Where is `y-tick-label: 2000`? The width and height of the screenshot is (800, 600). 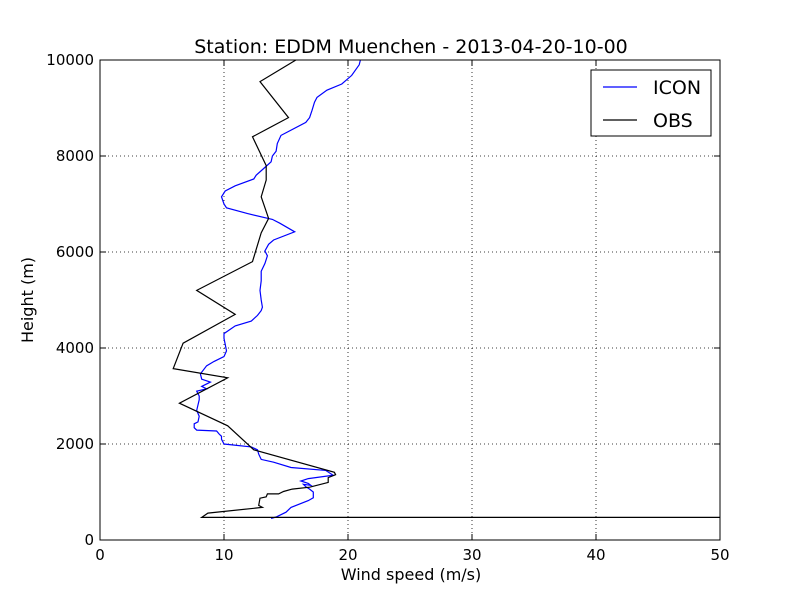
y-tick-label: 2000 is located at coordinates (75, 444).